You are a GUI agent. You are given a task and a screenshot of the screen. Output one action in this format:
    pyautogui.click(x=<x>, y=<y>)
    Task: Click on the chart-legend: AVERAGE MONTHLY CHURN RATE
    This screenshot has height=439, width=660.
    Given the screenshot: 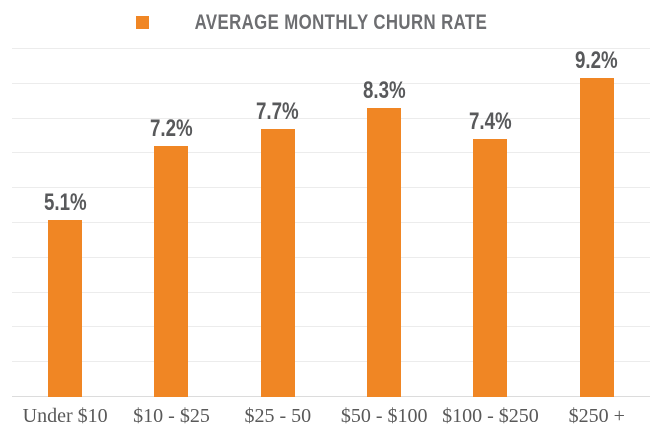 What is the action you would take?
    pyautogui.click(x=330, y=22)
    